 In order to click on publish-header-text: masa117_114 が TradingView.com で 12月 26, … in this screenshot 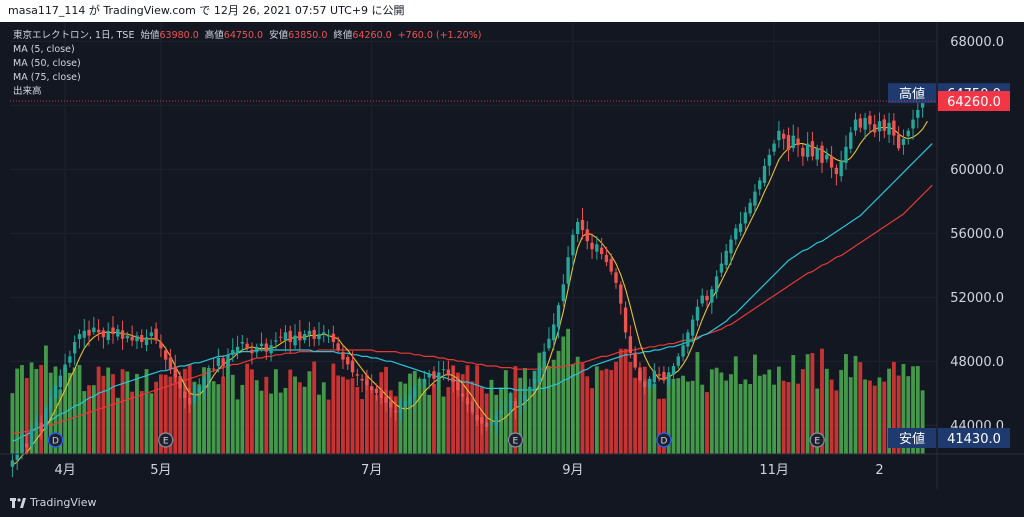, I will do `click(206, 10)`.